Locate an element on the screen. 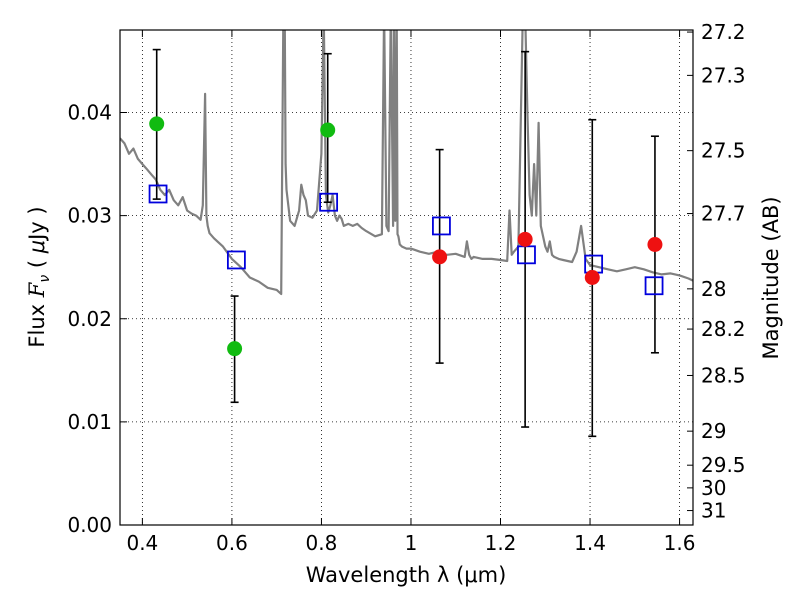  x-tick-label: 1.2 is located at coordinates (501, 543).